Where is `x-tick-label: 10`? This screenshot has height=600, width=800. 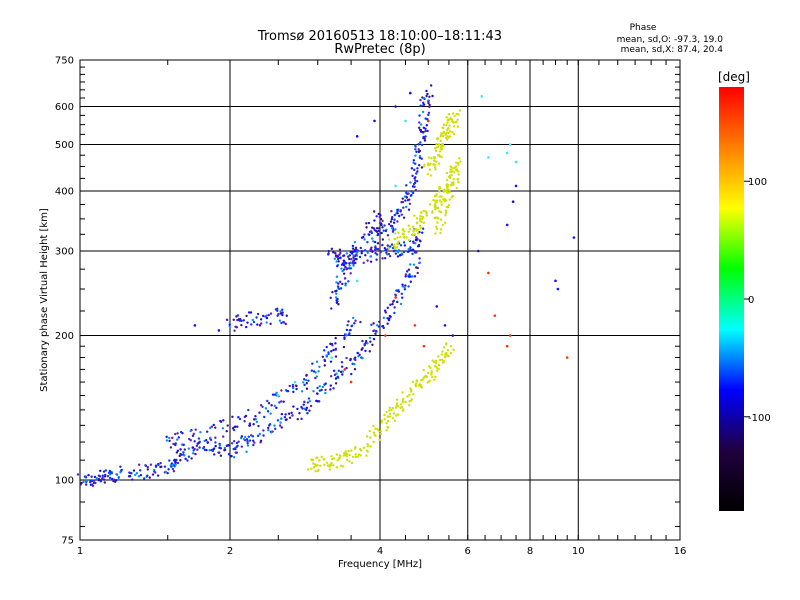
x-tick-label: 10 is located at coordinates (578, 551).